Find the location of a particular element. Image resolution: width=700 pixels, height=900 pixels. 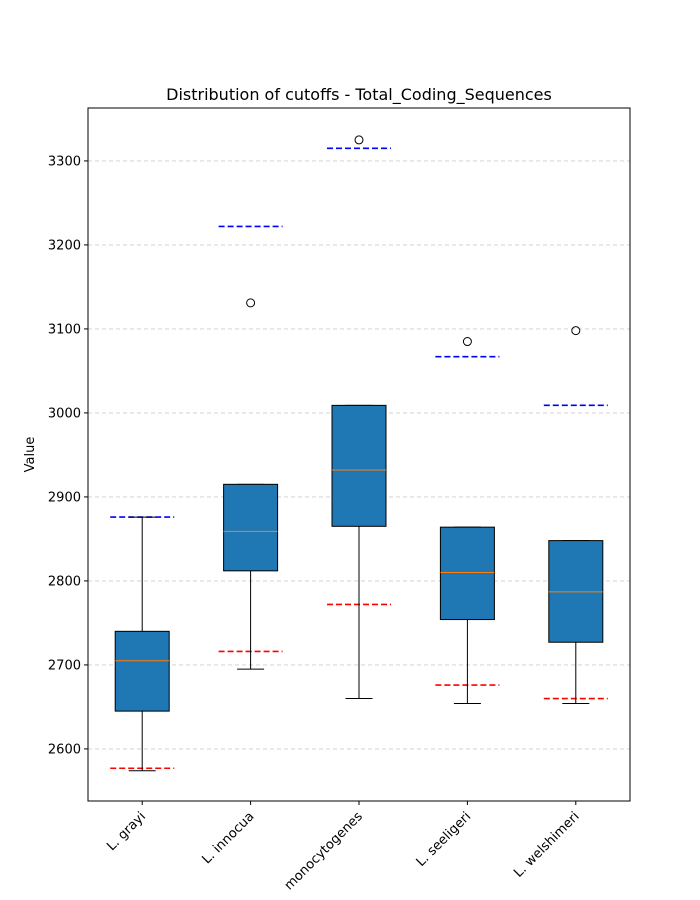

y-tick-label: 2800 is located at coordinates (64, 581).